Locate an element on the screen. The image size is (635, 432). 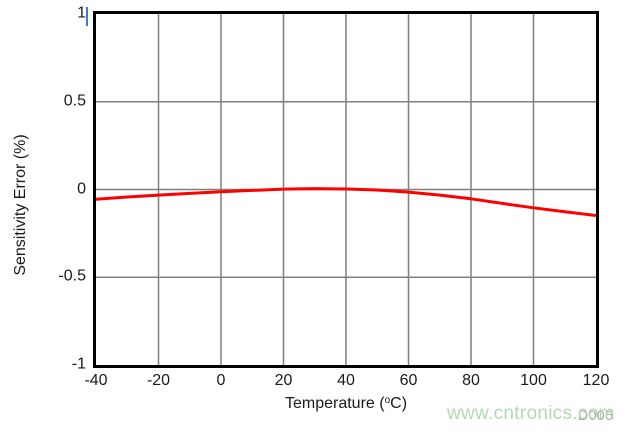
degree-superscript: o is located at coordinates (387, 400).